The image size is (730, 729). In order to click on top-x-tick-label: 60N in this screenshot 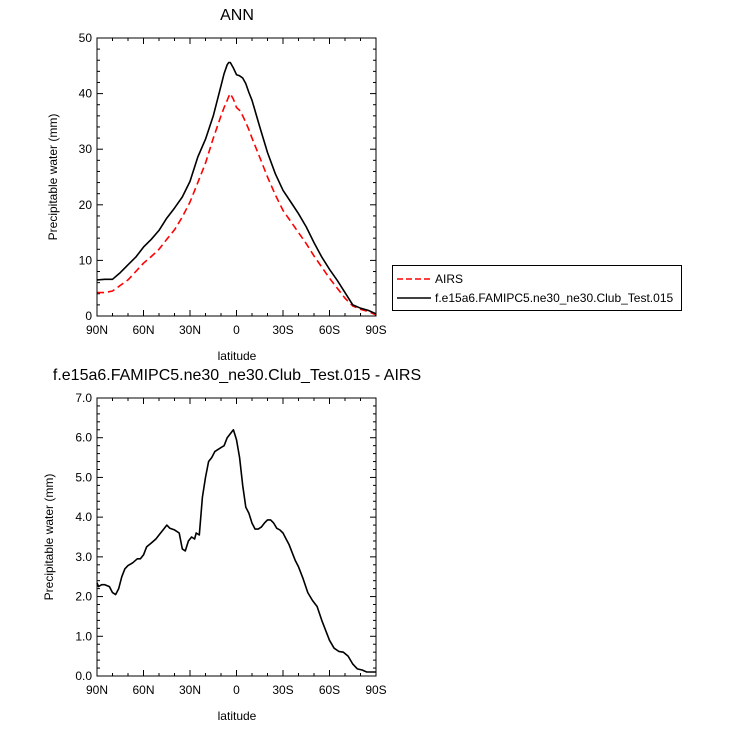, I will do `click(143, 330)`.